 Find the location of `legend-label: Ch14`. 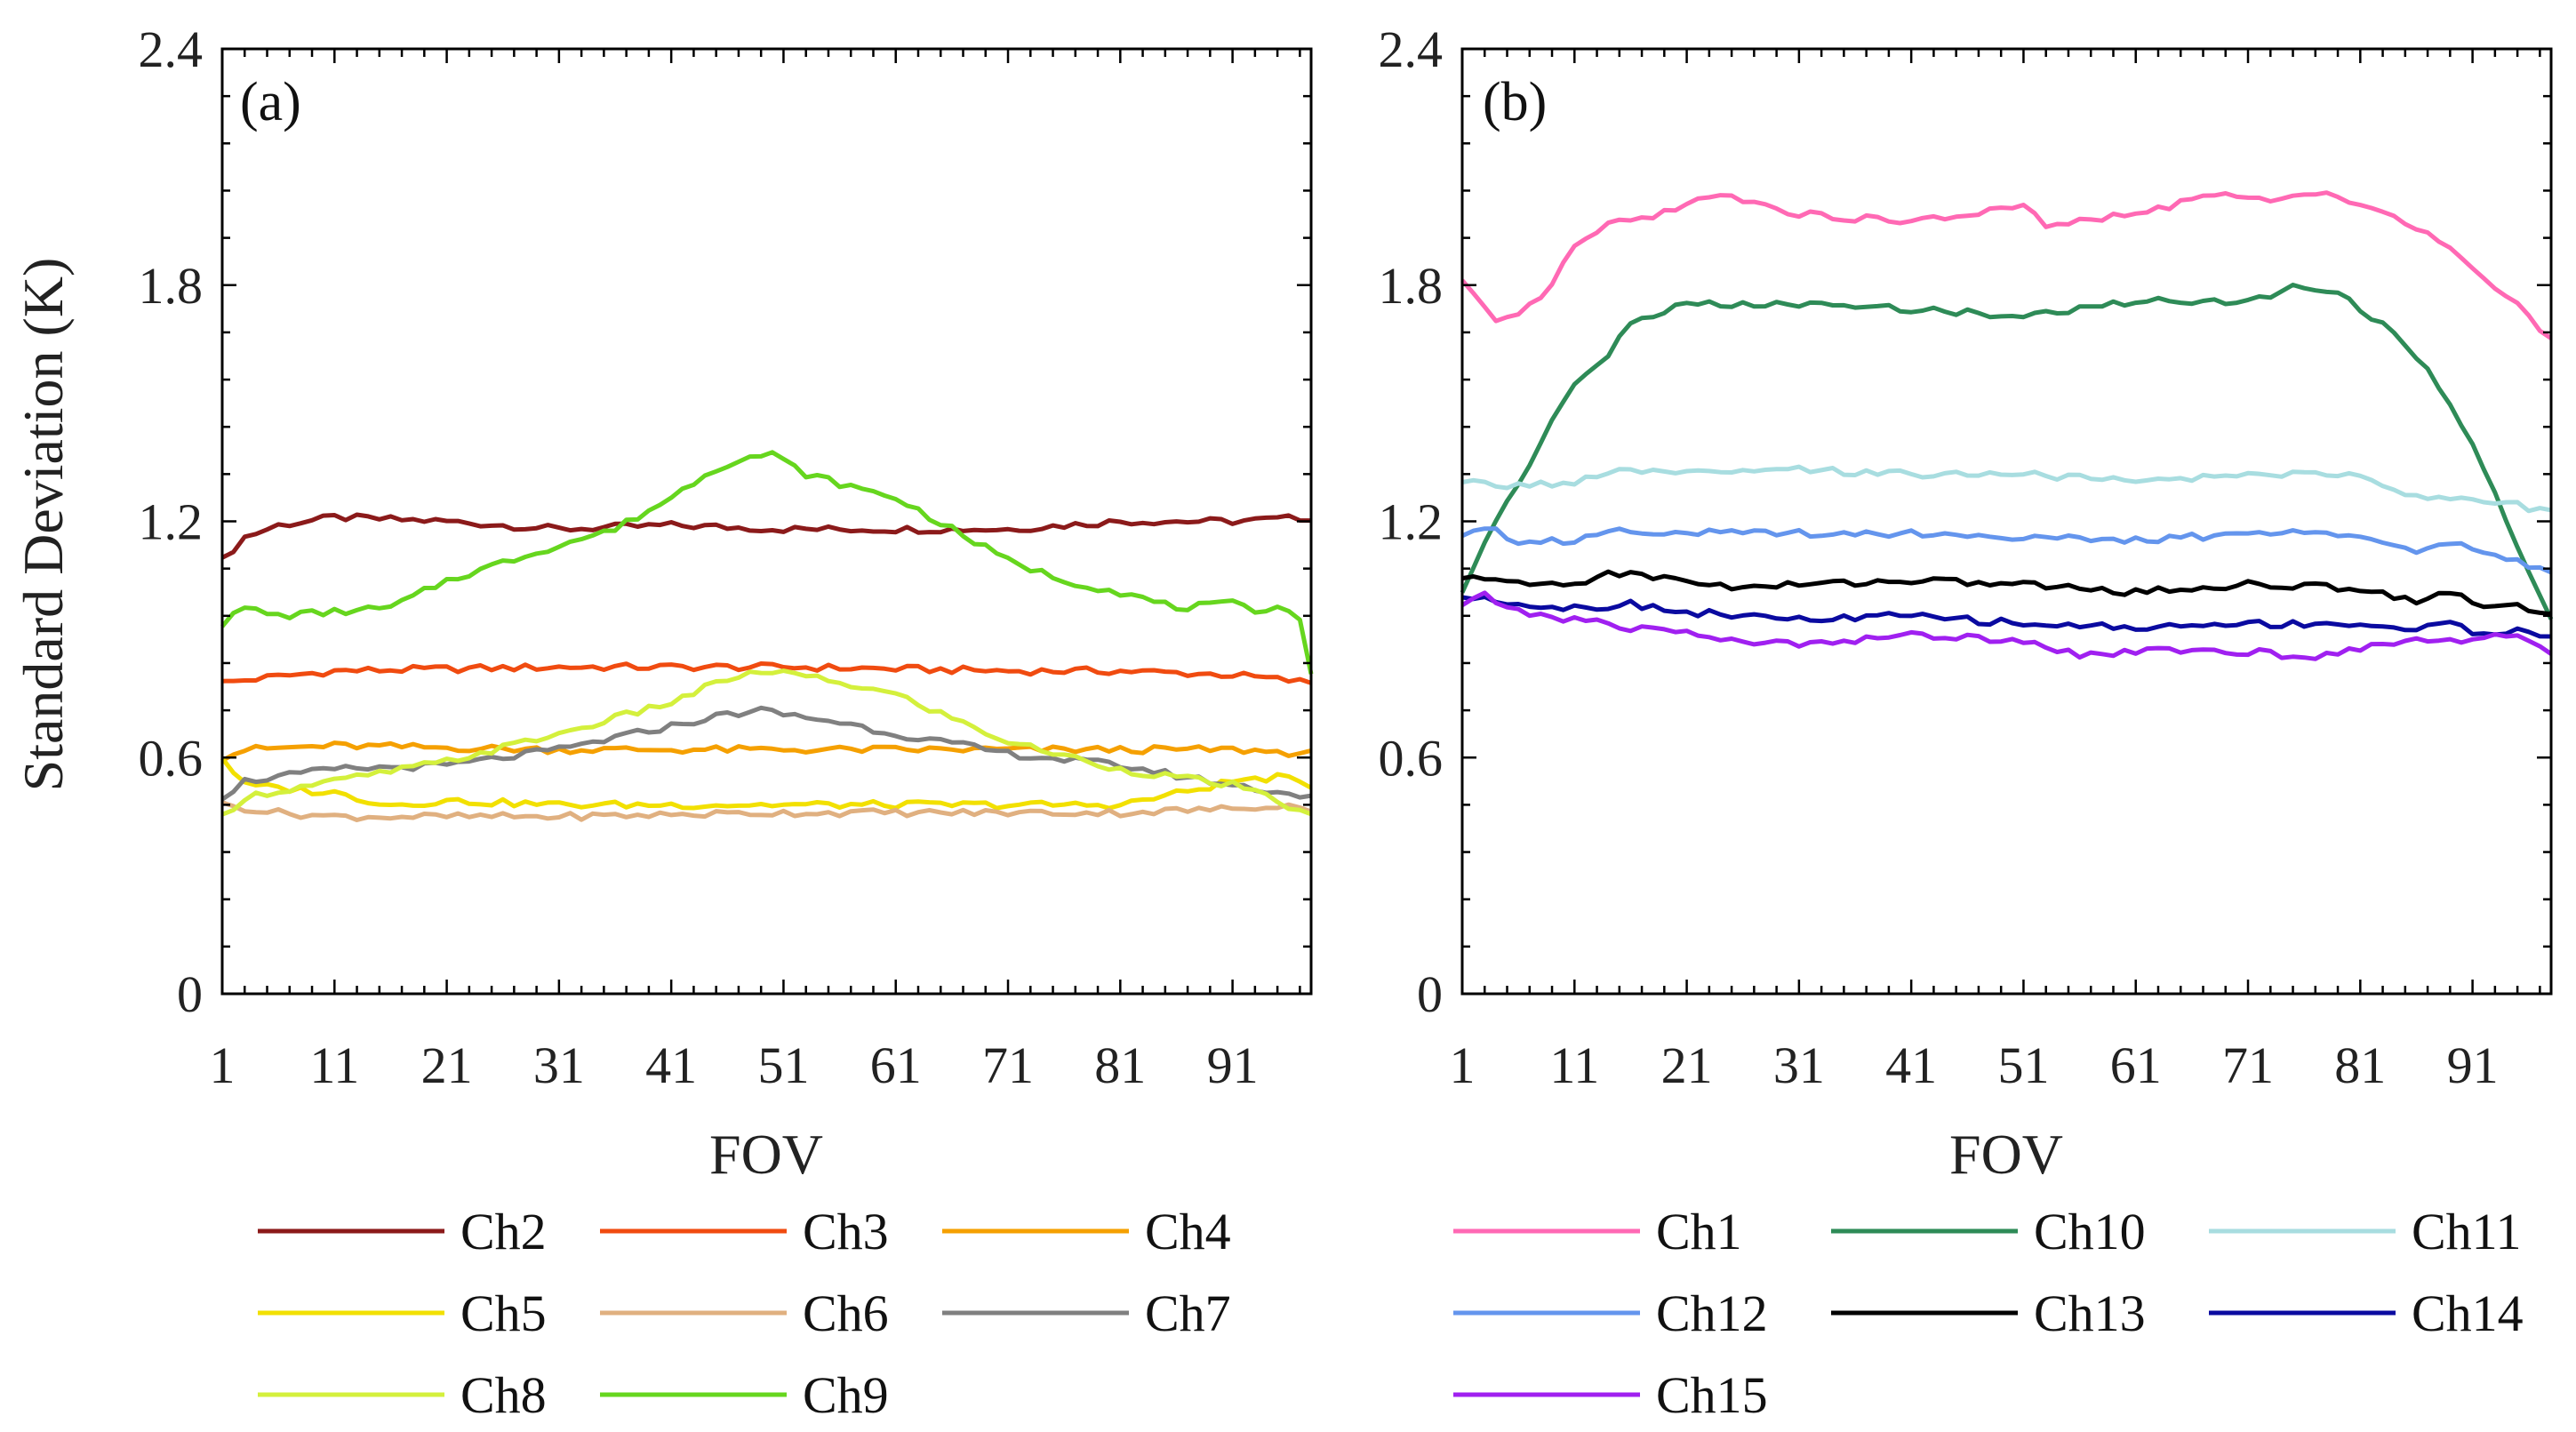

legend-label: Ch14 is located at coordinates (2468, 1313).